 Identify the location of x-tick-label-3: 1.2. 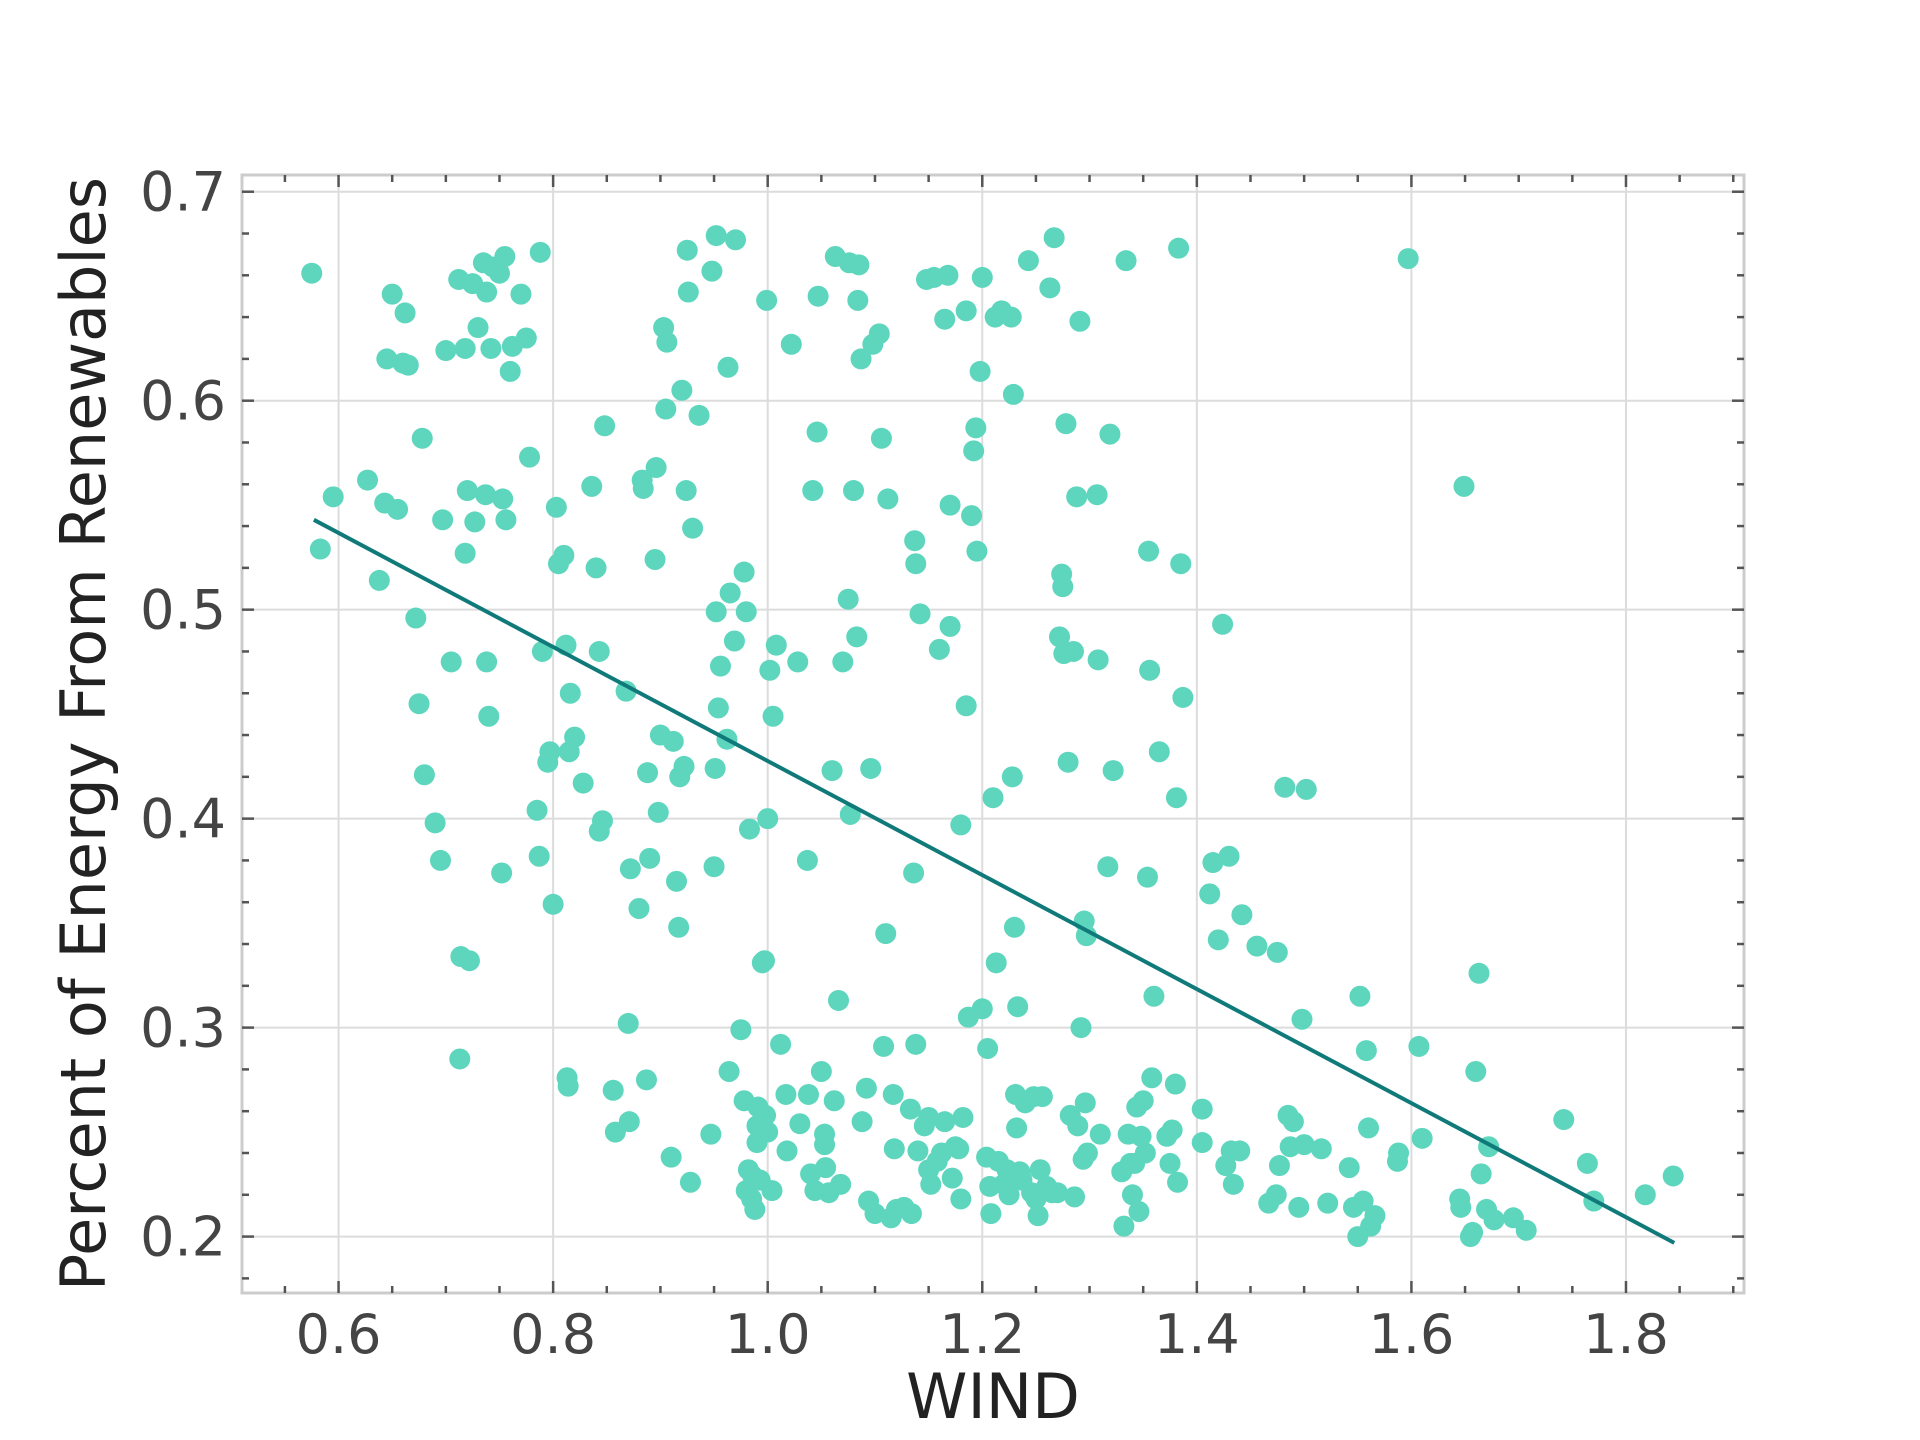
(982, 1334).